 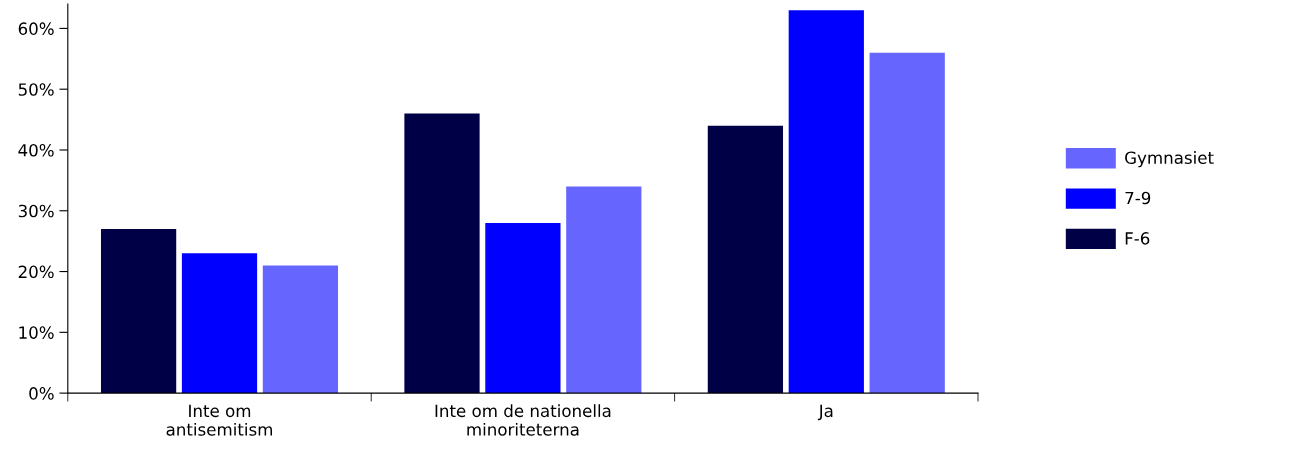 What do you see at coordinates (1137, 238) in the screenshot?
I see `legend-label: F-6` at bounding box center [1137, 238].